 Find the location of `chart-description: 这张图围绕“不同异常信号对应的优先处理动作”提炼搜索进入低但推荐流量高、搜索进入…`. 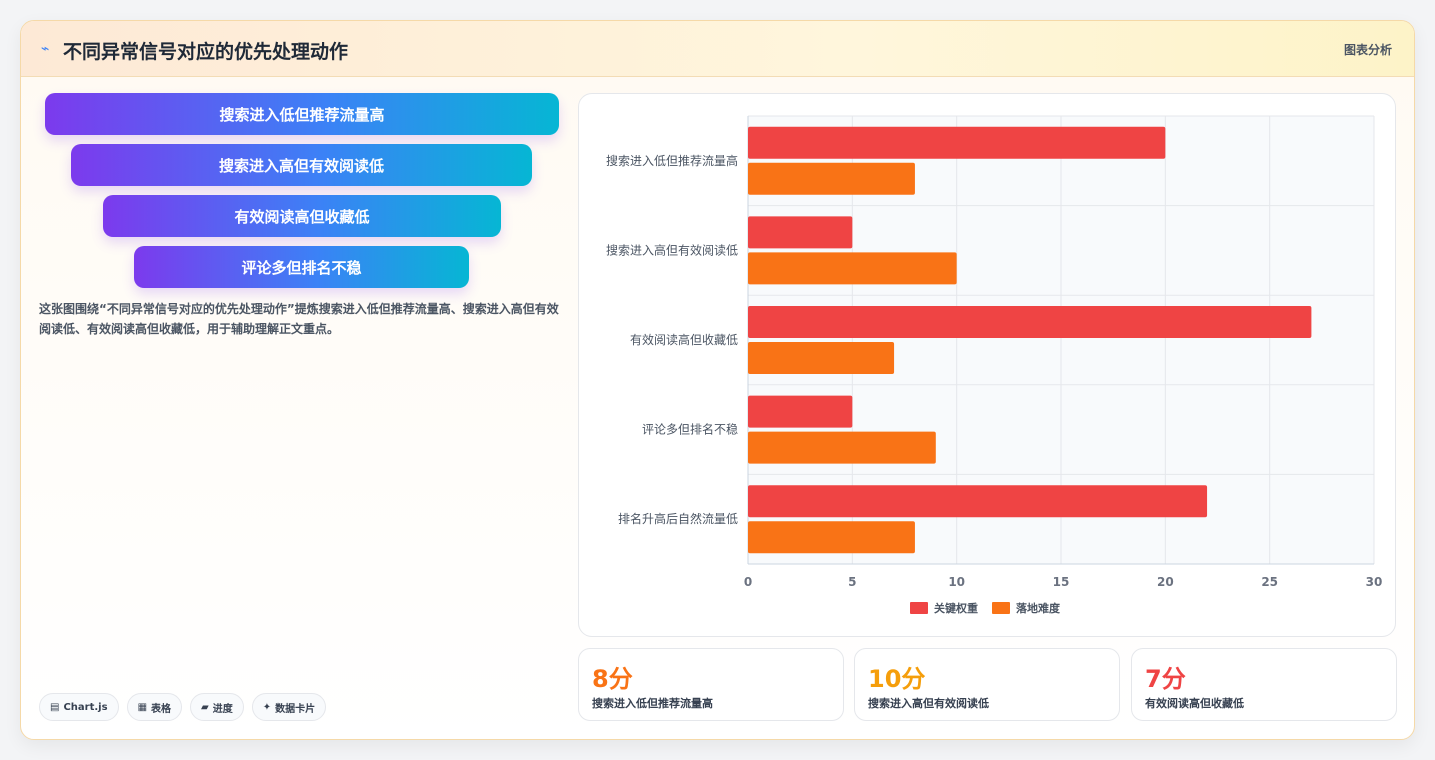

chart-description: 这张图围绕“不同异常信号对应的优先处理动作”提炼搜索进入低但推荐流量高、搜索进入… is located at coordinates (299, 319).